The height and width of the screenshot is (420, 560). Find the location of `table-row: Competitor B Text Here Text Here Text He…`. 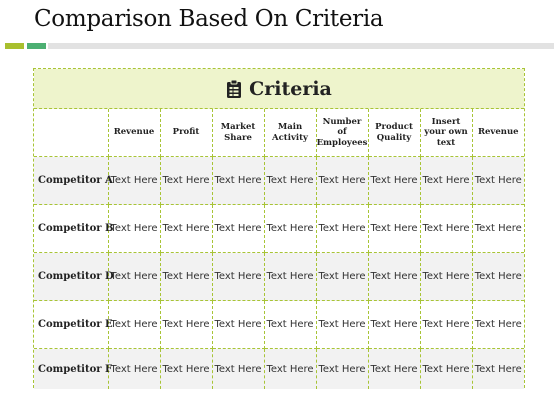

table-row: Competitor B Text Here Text Here Text He… is located at coordinates (279, 228).